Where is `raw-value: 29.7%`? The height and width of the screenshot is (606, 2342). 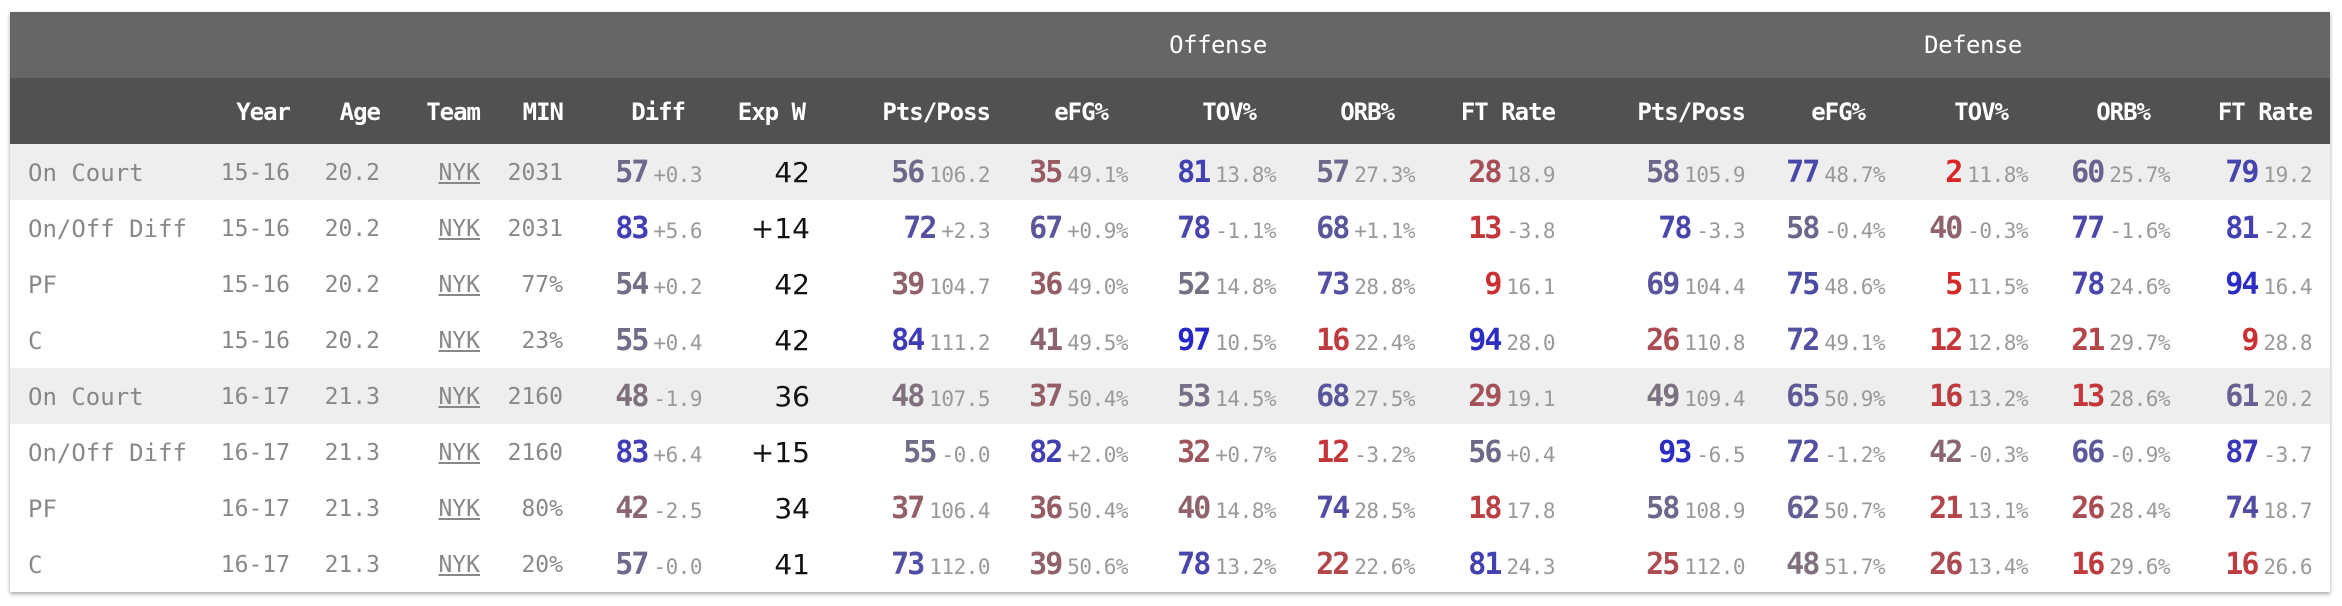 raw-value: 29.7% is located at coordinates (2139, 343).